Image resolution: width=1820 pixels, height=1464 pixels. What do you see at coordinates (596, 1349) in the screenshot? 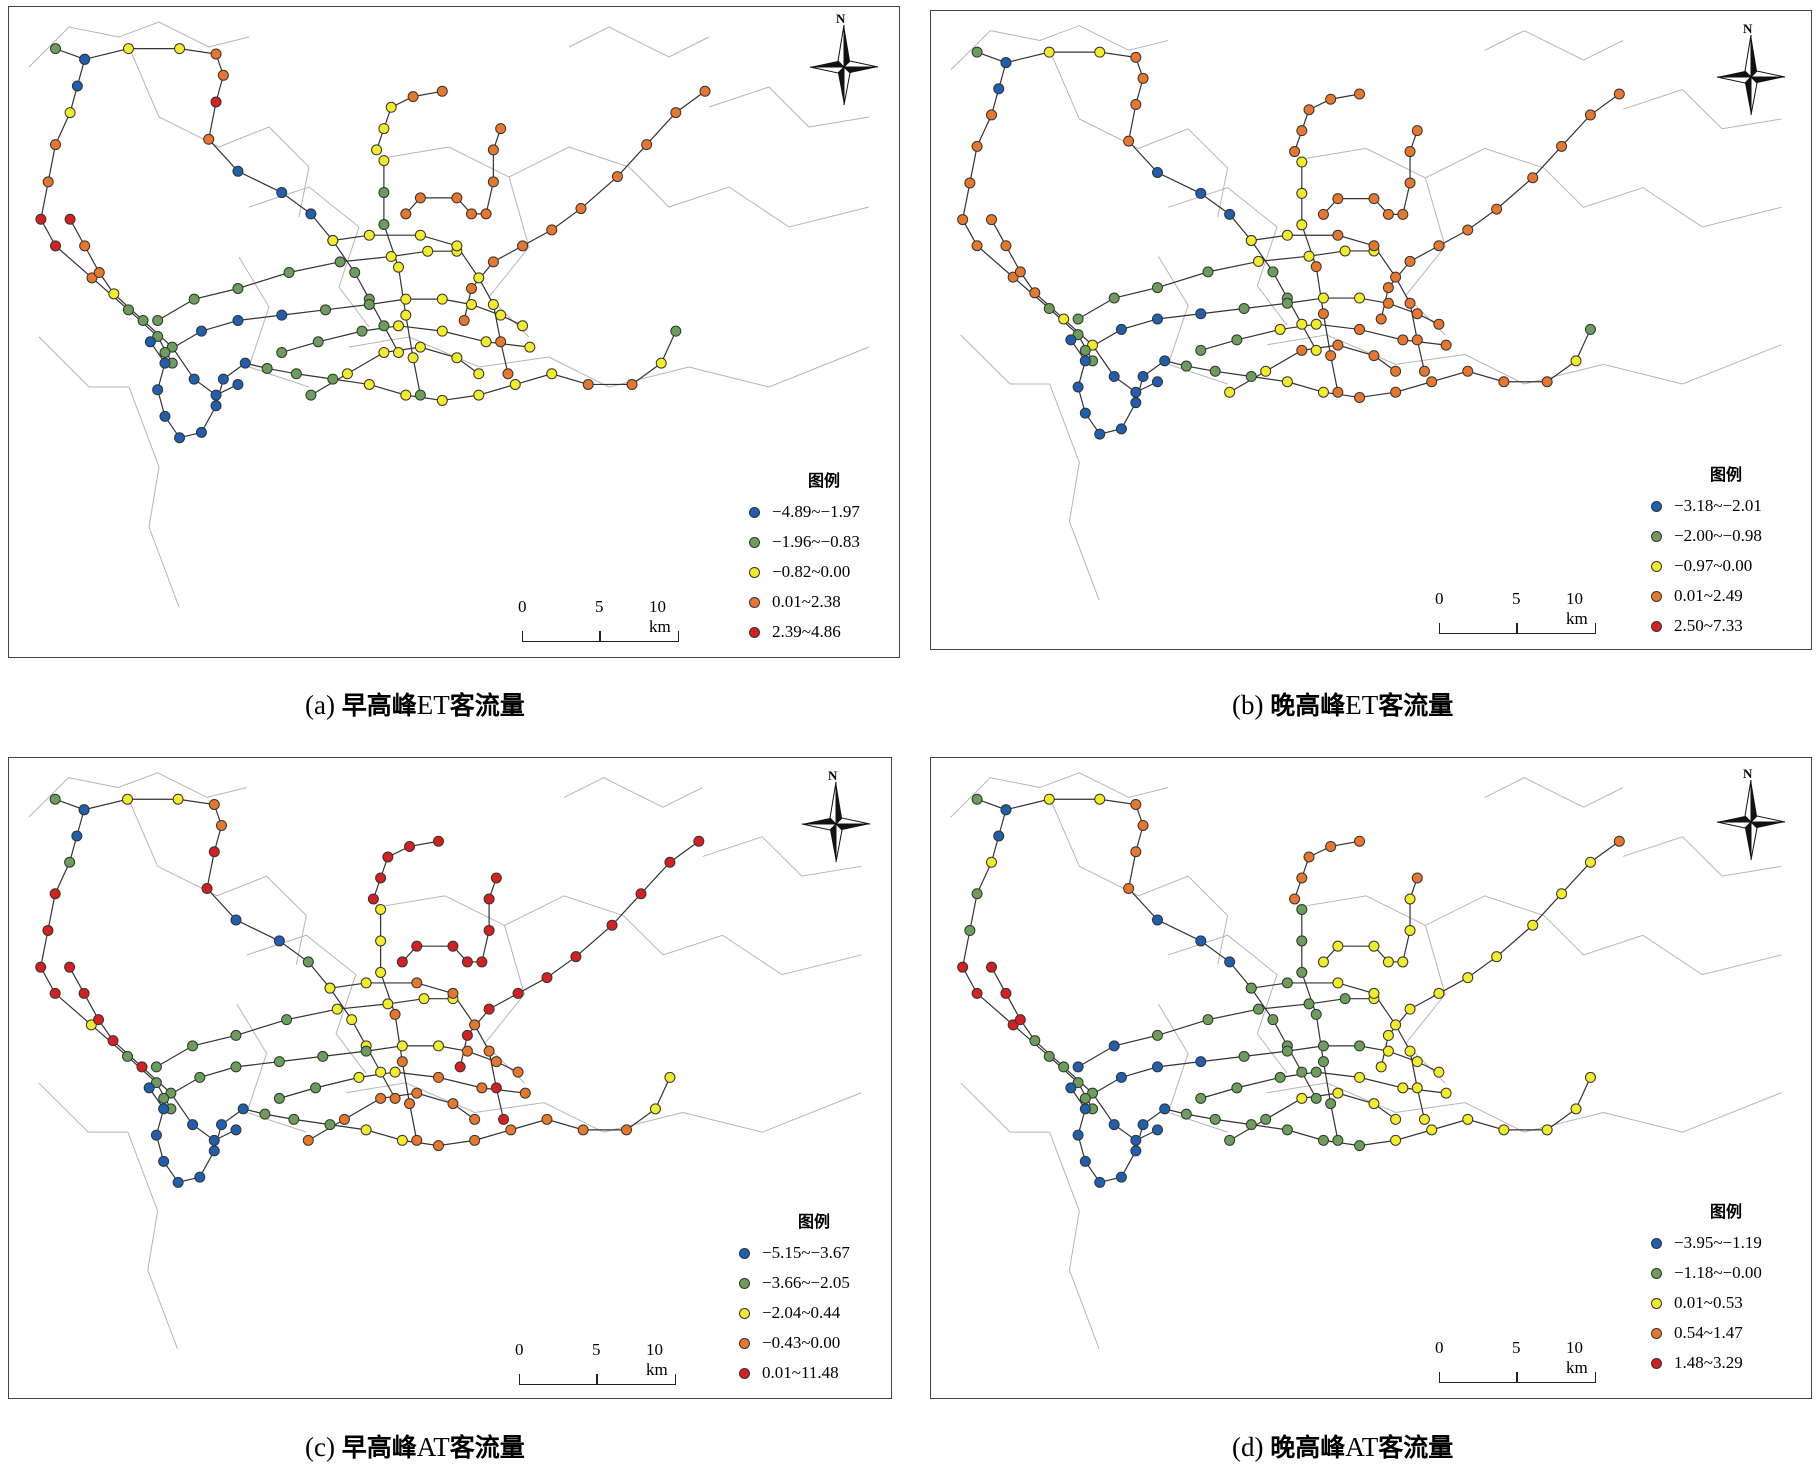
I see `scale-label-5-c: 5` at bounding box center [596, 1349].